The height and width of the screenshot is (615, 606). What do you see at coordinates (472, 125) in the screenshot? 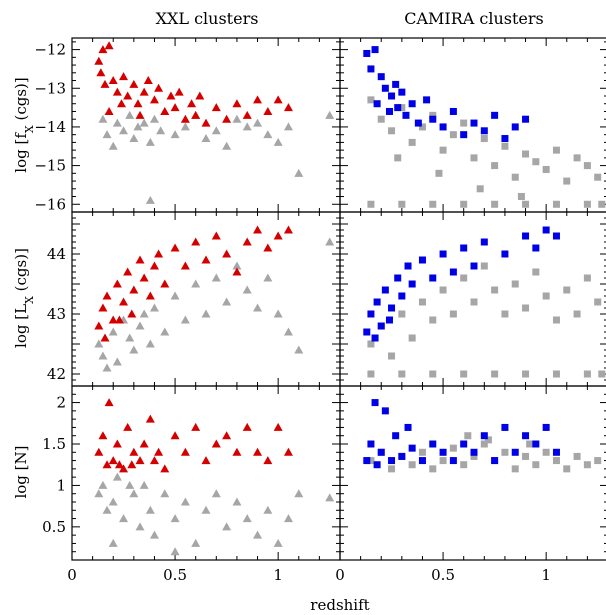
I see `panel-camira-fx` at bounding box center [472, 125].